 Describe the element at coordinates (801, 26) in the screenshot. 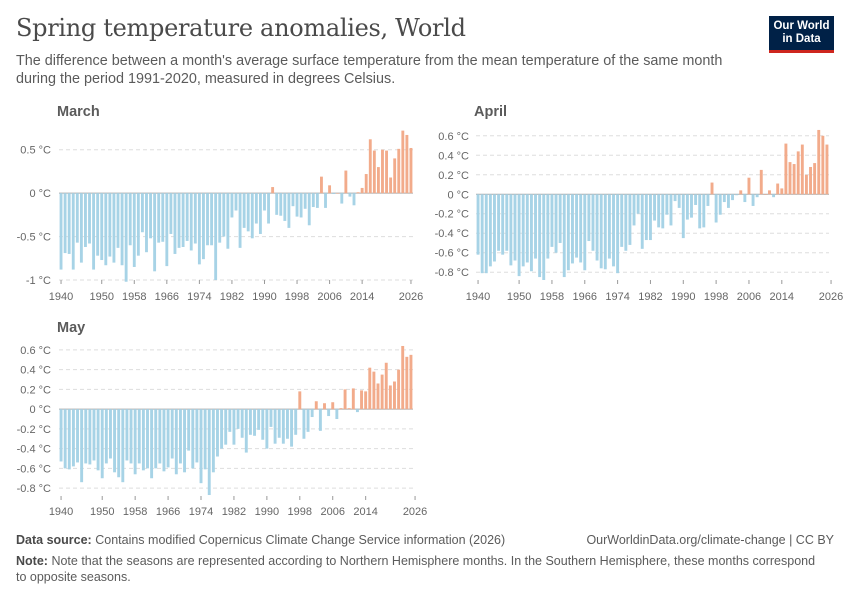

I see `logo-line-1: Our World` at that location.